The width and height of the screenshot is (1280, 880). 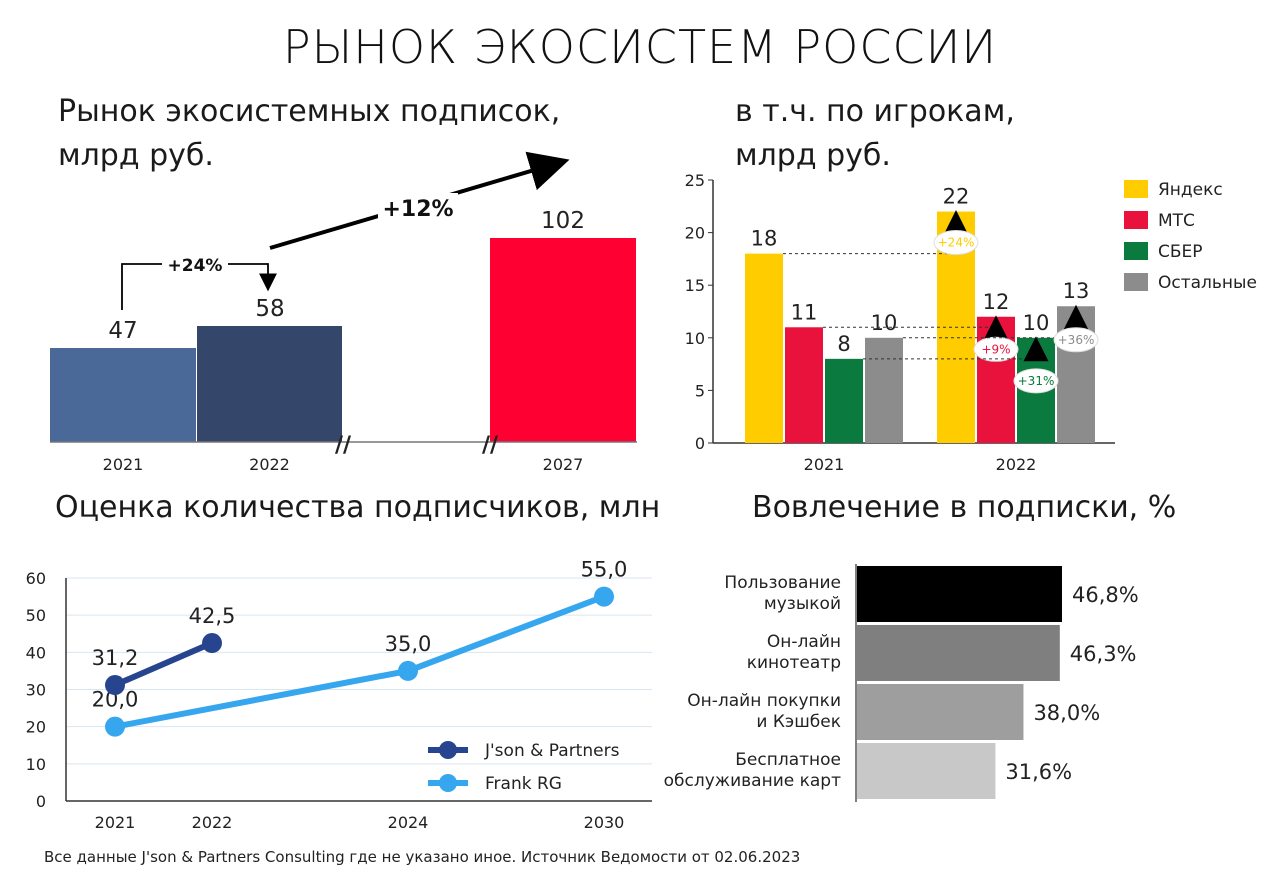 I want to click on market-growth-label-2: +12%, so click(x=417, y=209).